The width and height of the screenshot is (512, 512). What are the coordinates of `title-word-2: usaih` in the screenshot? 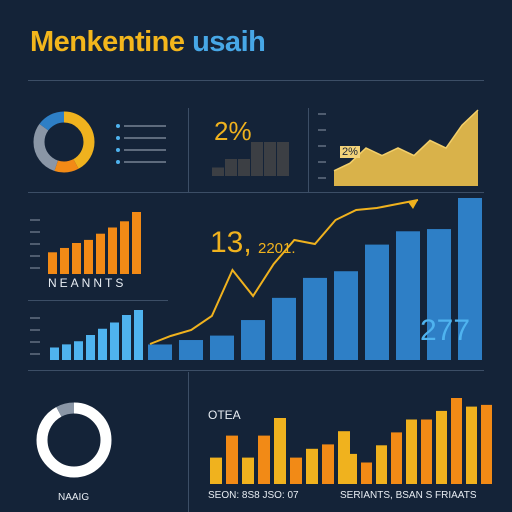 It's located at (229, 42).